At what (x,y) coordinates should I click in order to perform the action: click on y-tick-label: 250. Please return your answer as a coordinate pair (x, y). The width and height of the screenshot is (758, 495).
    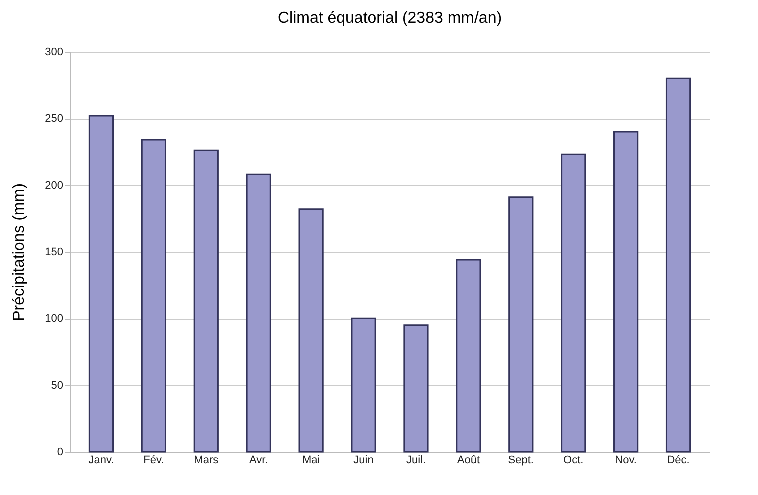
    Looking at the image, I should click on (54, 119).